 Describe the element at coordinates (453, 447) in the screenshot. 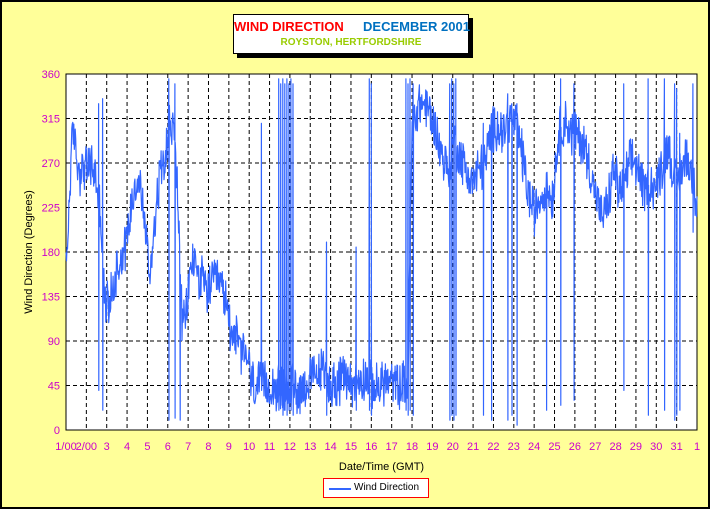

I see `x-tick-label: 20` at that location.